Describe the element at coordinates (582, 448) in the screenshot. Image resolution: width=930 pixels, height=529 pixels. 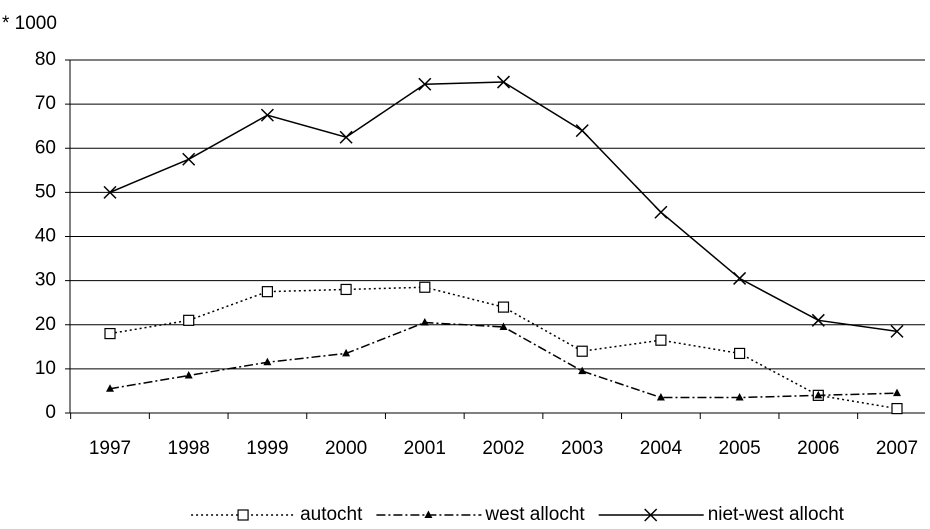
I see `x-tick-label: 2003` at that location.